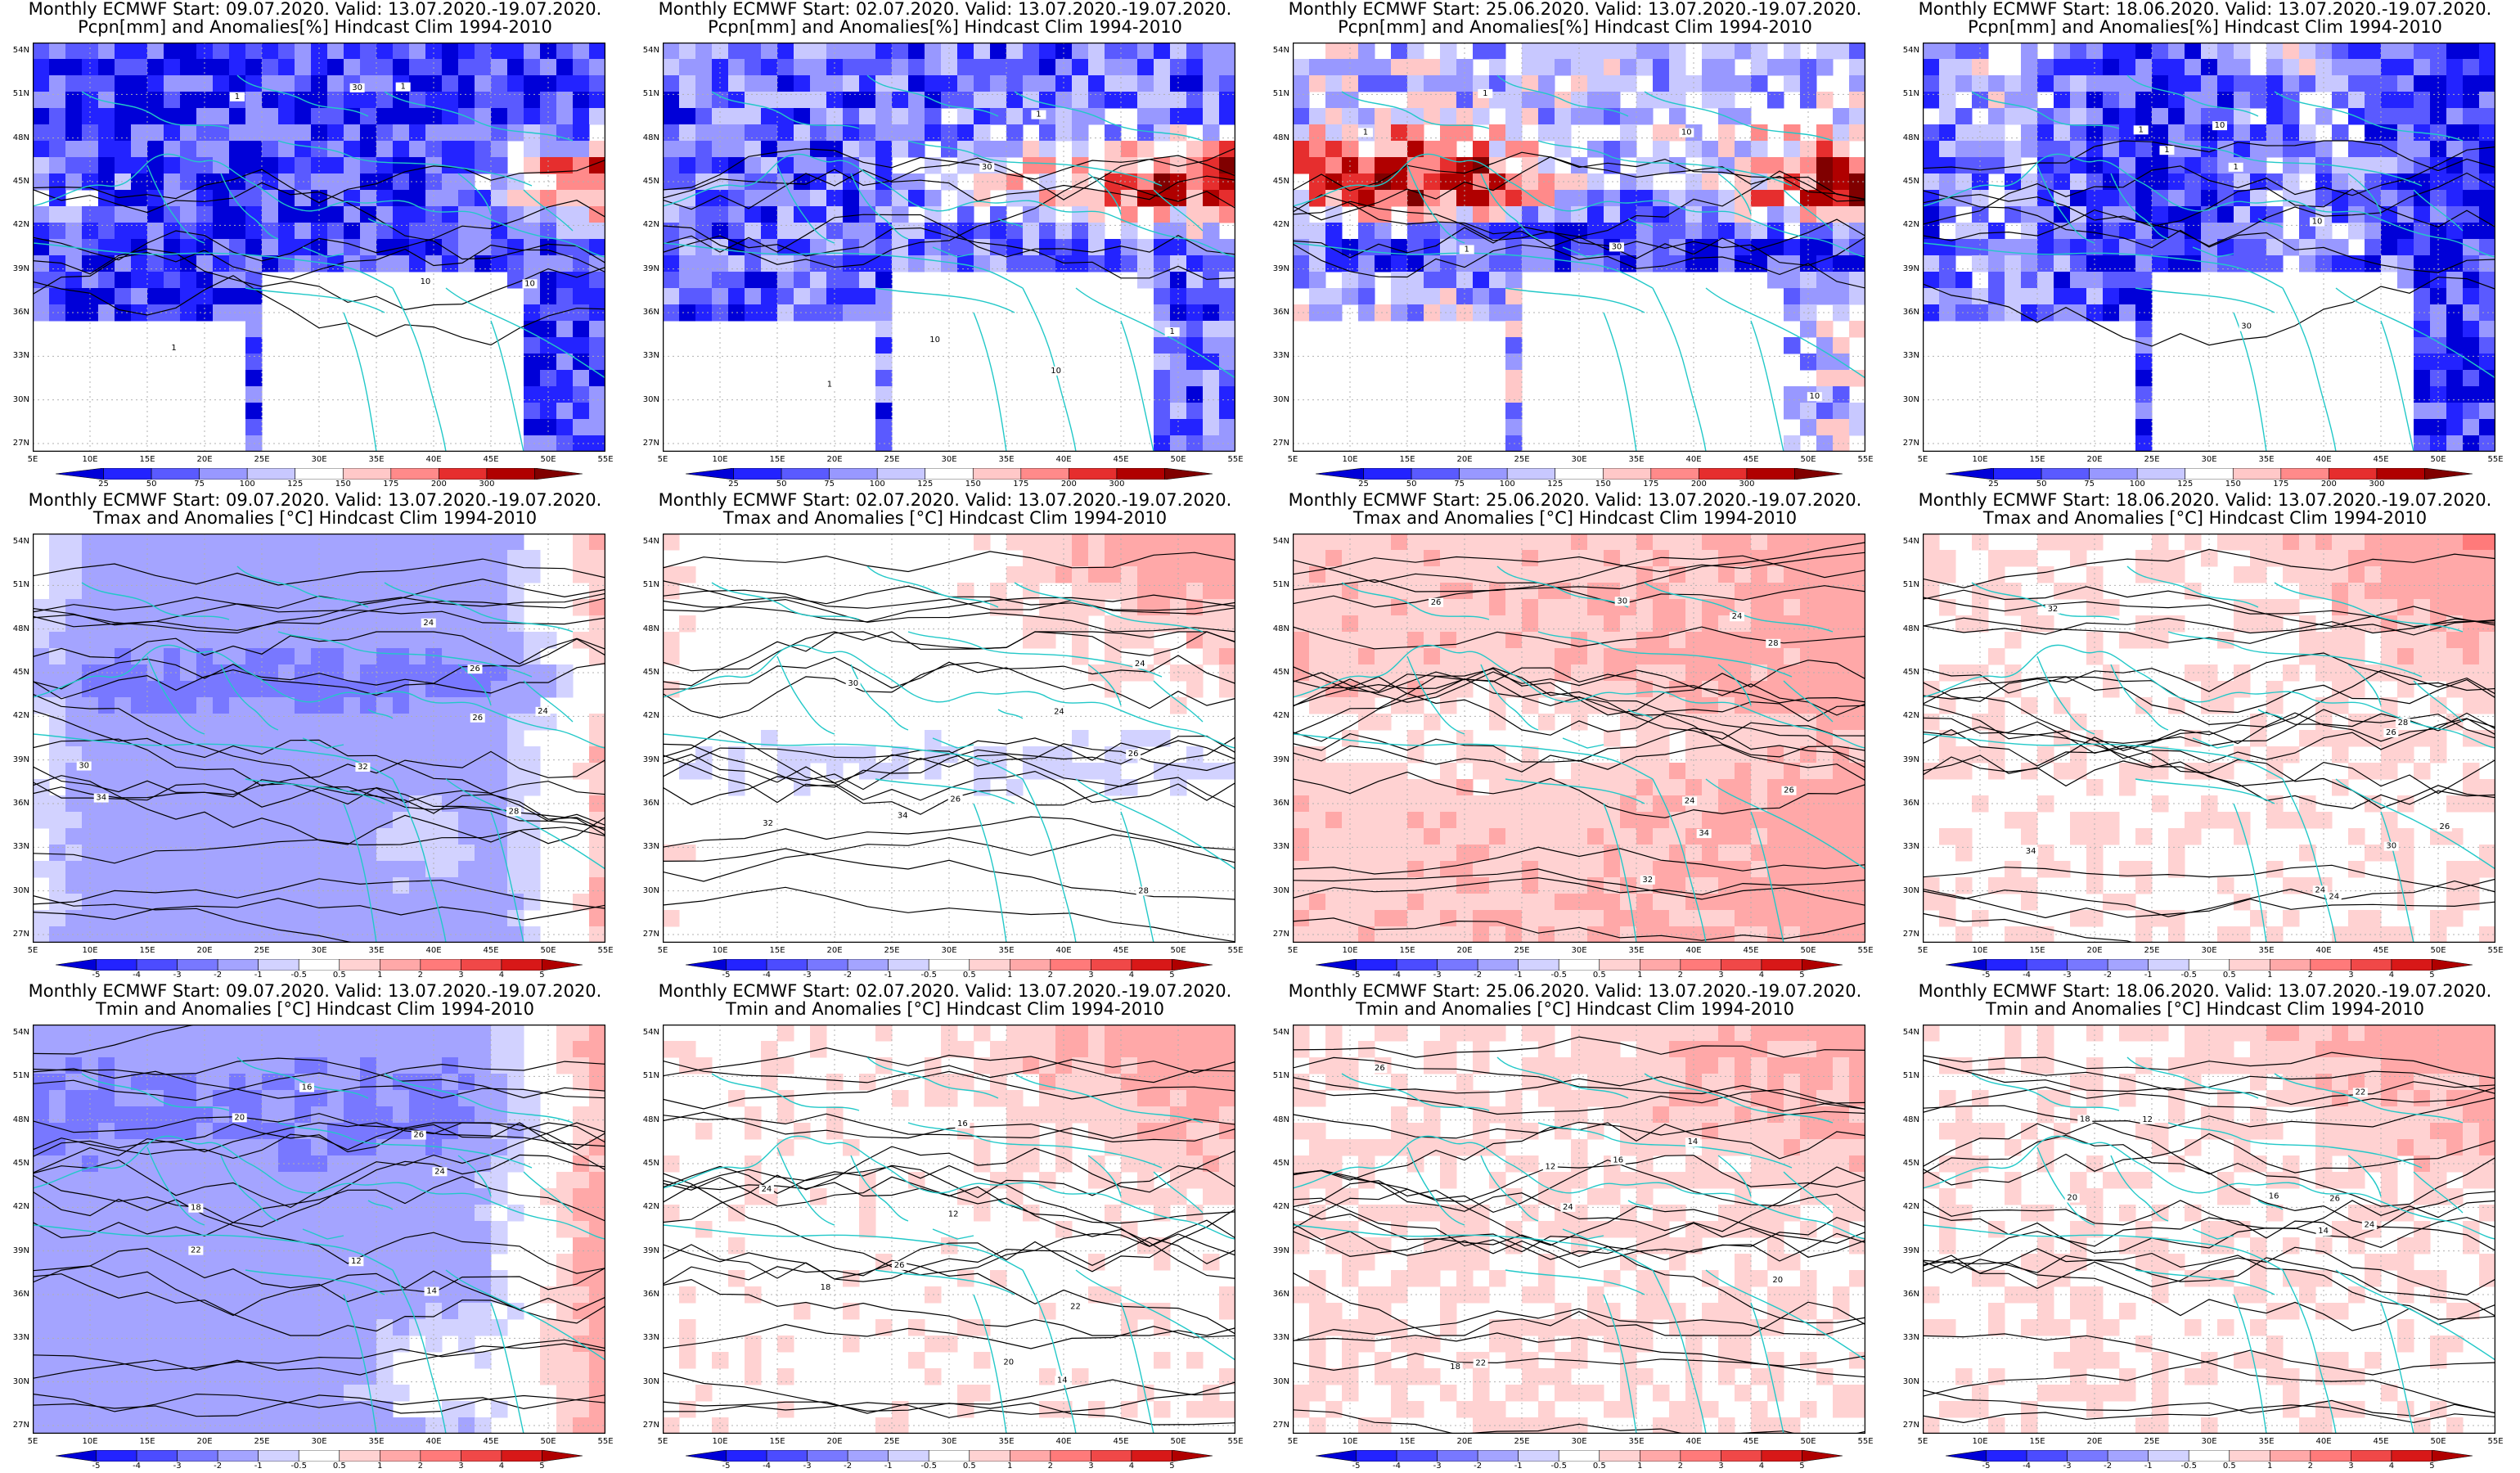 The height and width of the screenshot is (1473, 2520). I want to click on contour-label: 16, so click(963, 1123).